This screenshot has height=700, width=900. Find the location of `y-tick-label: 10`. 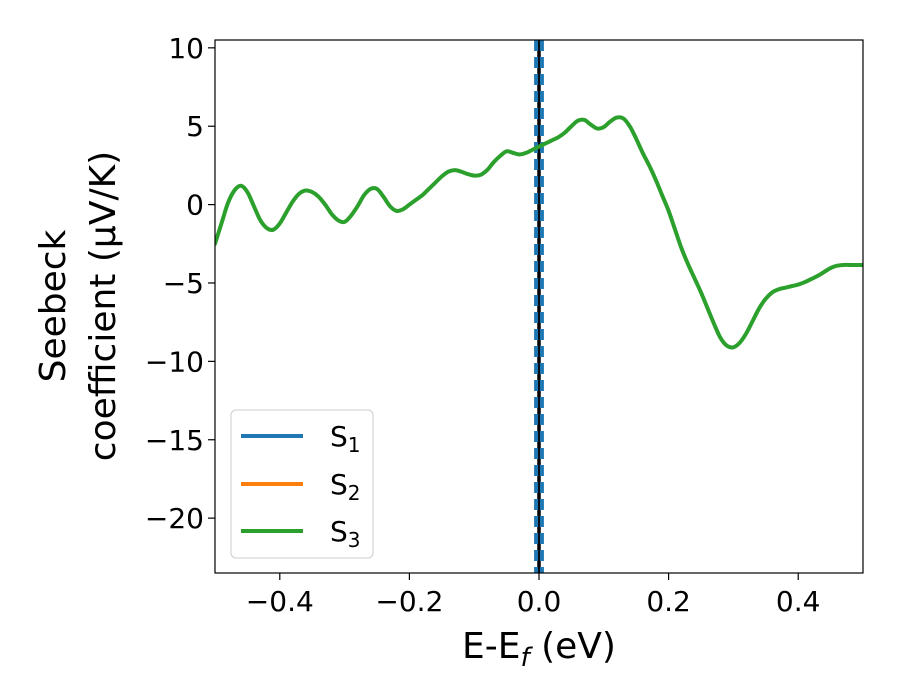

y-tick-label: 10 is located at coordinates (186, 48).